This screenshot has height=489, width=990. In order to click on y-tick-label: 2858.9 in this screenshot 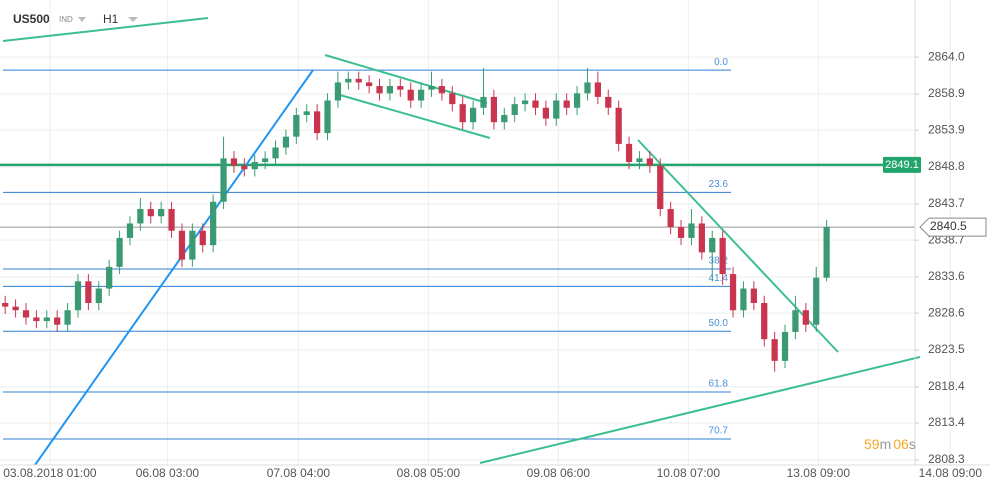, I will do `click(946, 93)`.